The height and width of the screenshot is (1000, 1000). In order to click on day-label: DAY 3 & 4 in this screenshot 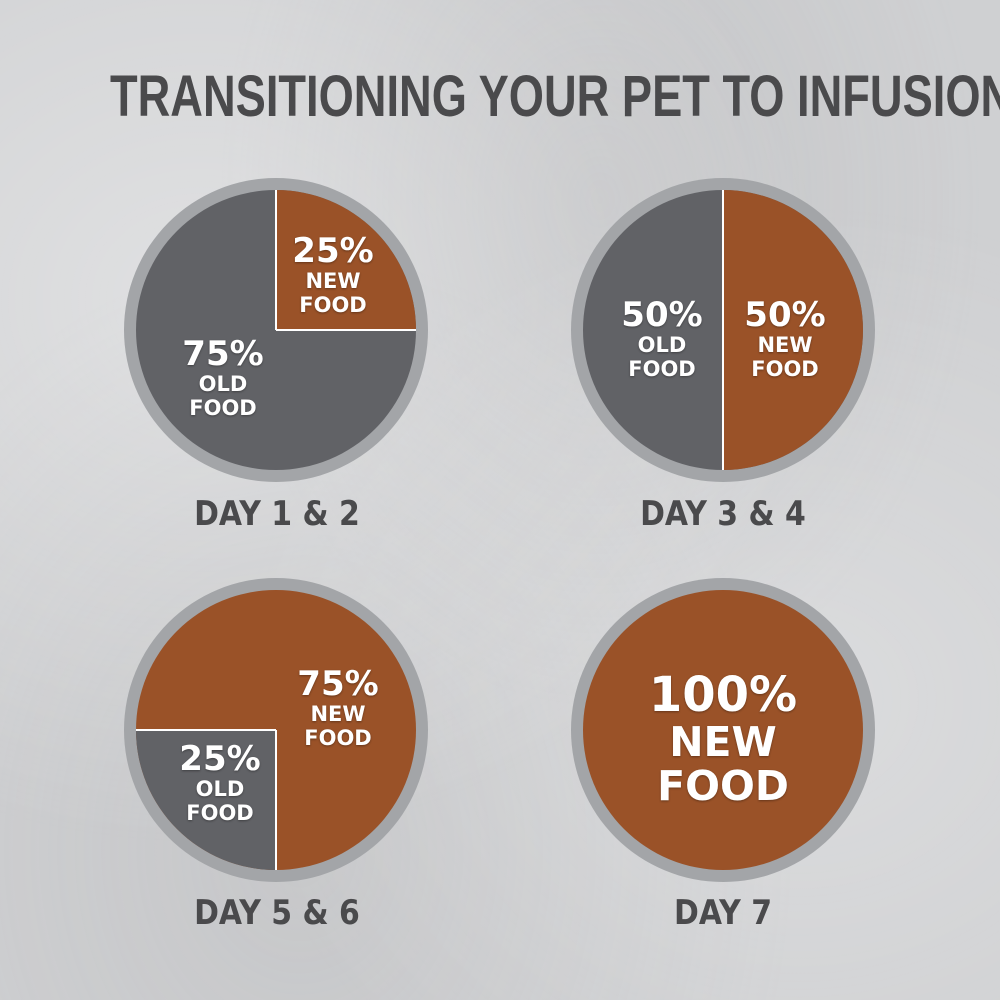, I will do `click(723, 514)`.